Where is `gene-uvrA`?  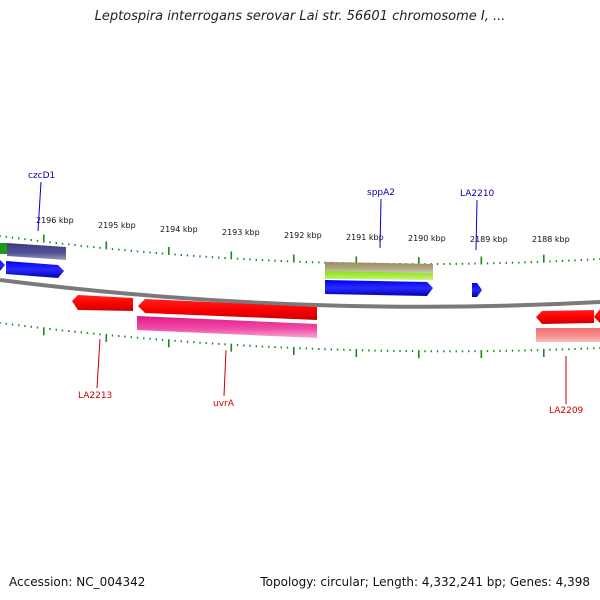
gene-uvrA is located at coordinates (227, 309).